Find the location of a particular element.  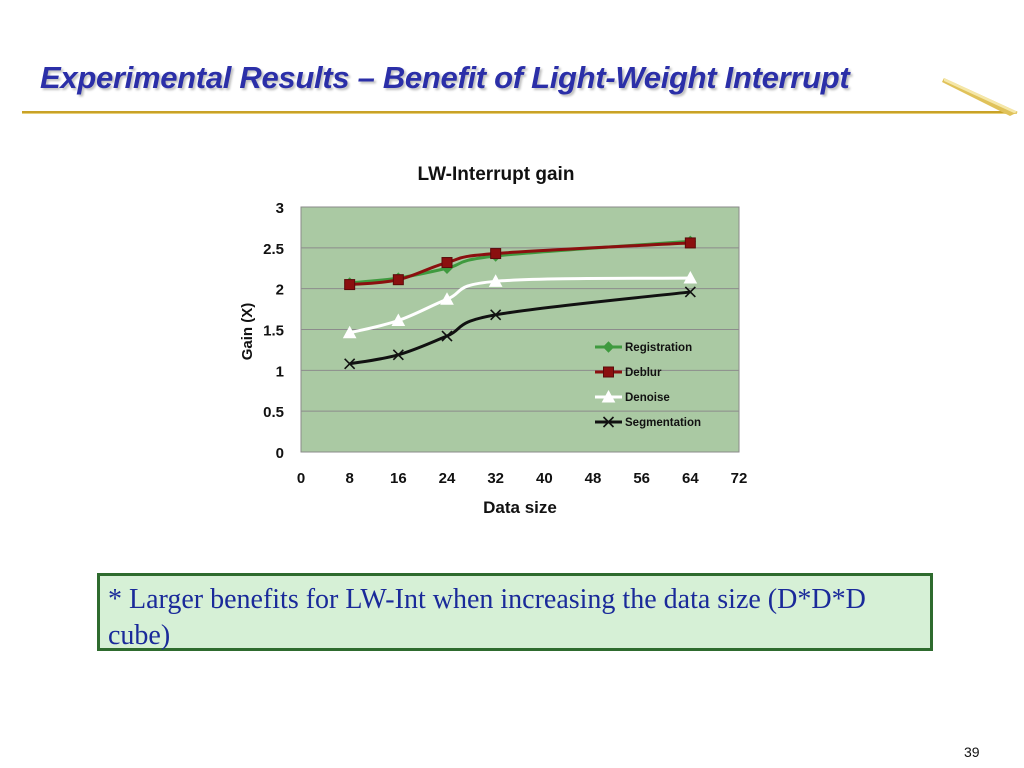

x-tick-label: 64 is located at coordinates (690, 478).